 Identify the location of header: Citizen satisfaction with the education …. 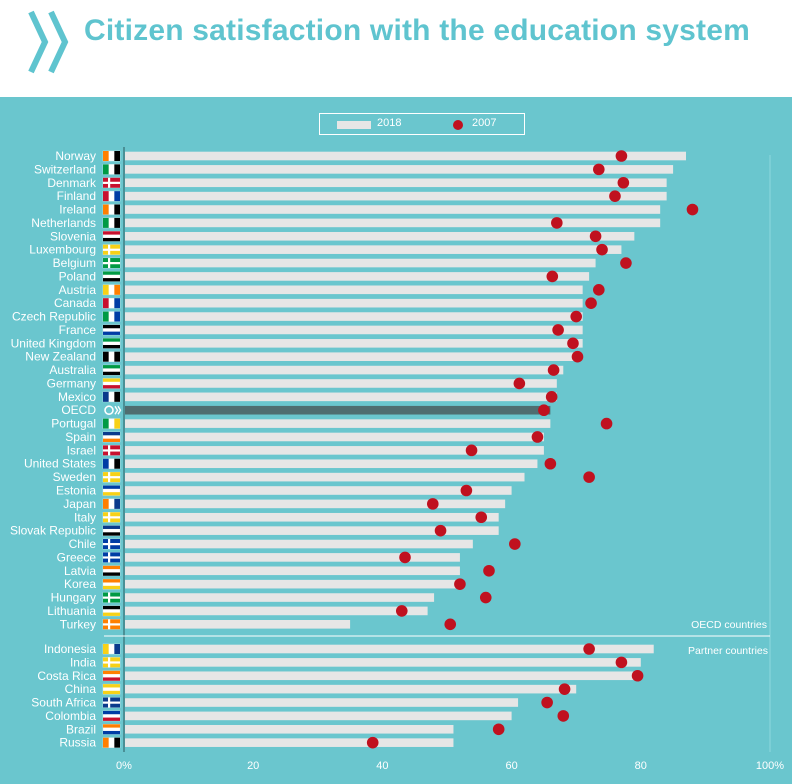
(396, 48).